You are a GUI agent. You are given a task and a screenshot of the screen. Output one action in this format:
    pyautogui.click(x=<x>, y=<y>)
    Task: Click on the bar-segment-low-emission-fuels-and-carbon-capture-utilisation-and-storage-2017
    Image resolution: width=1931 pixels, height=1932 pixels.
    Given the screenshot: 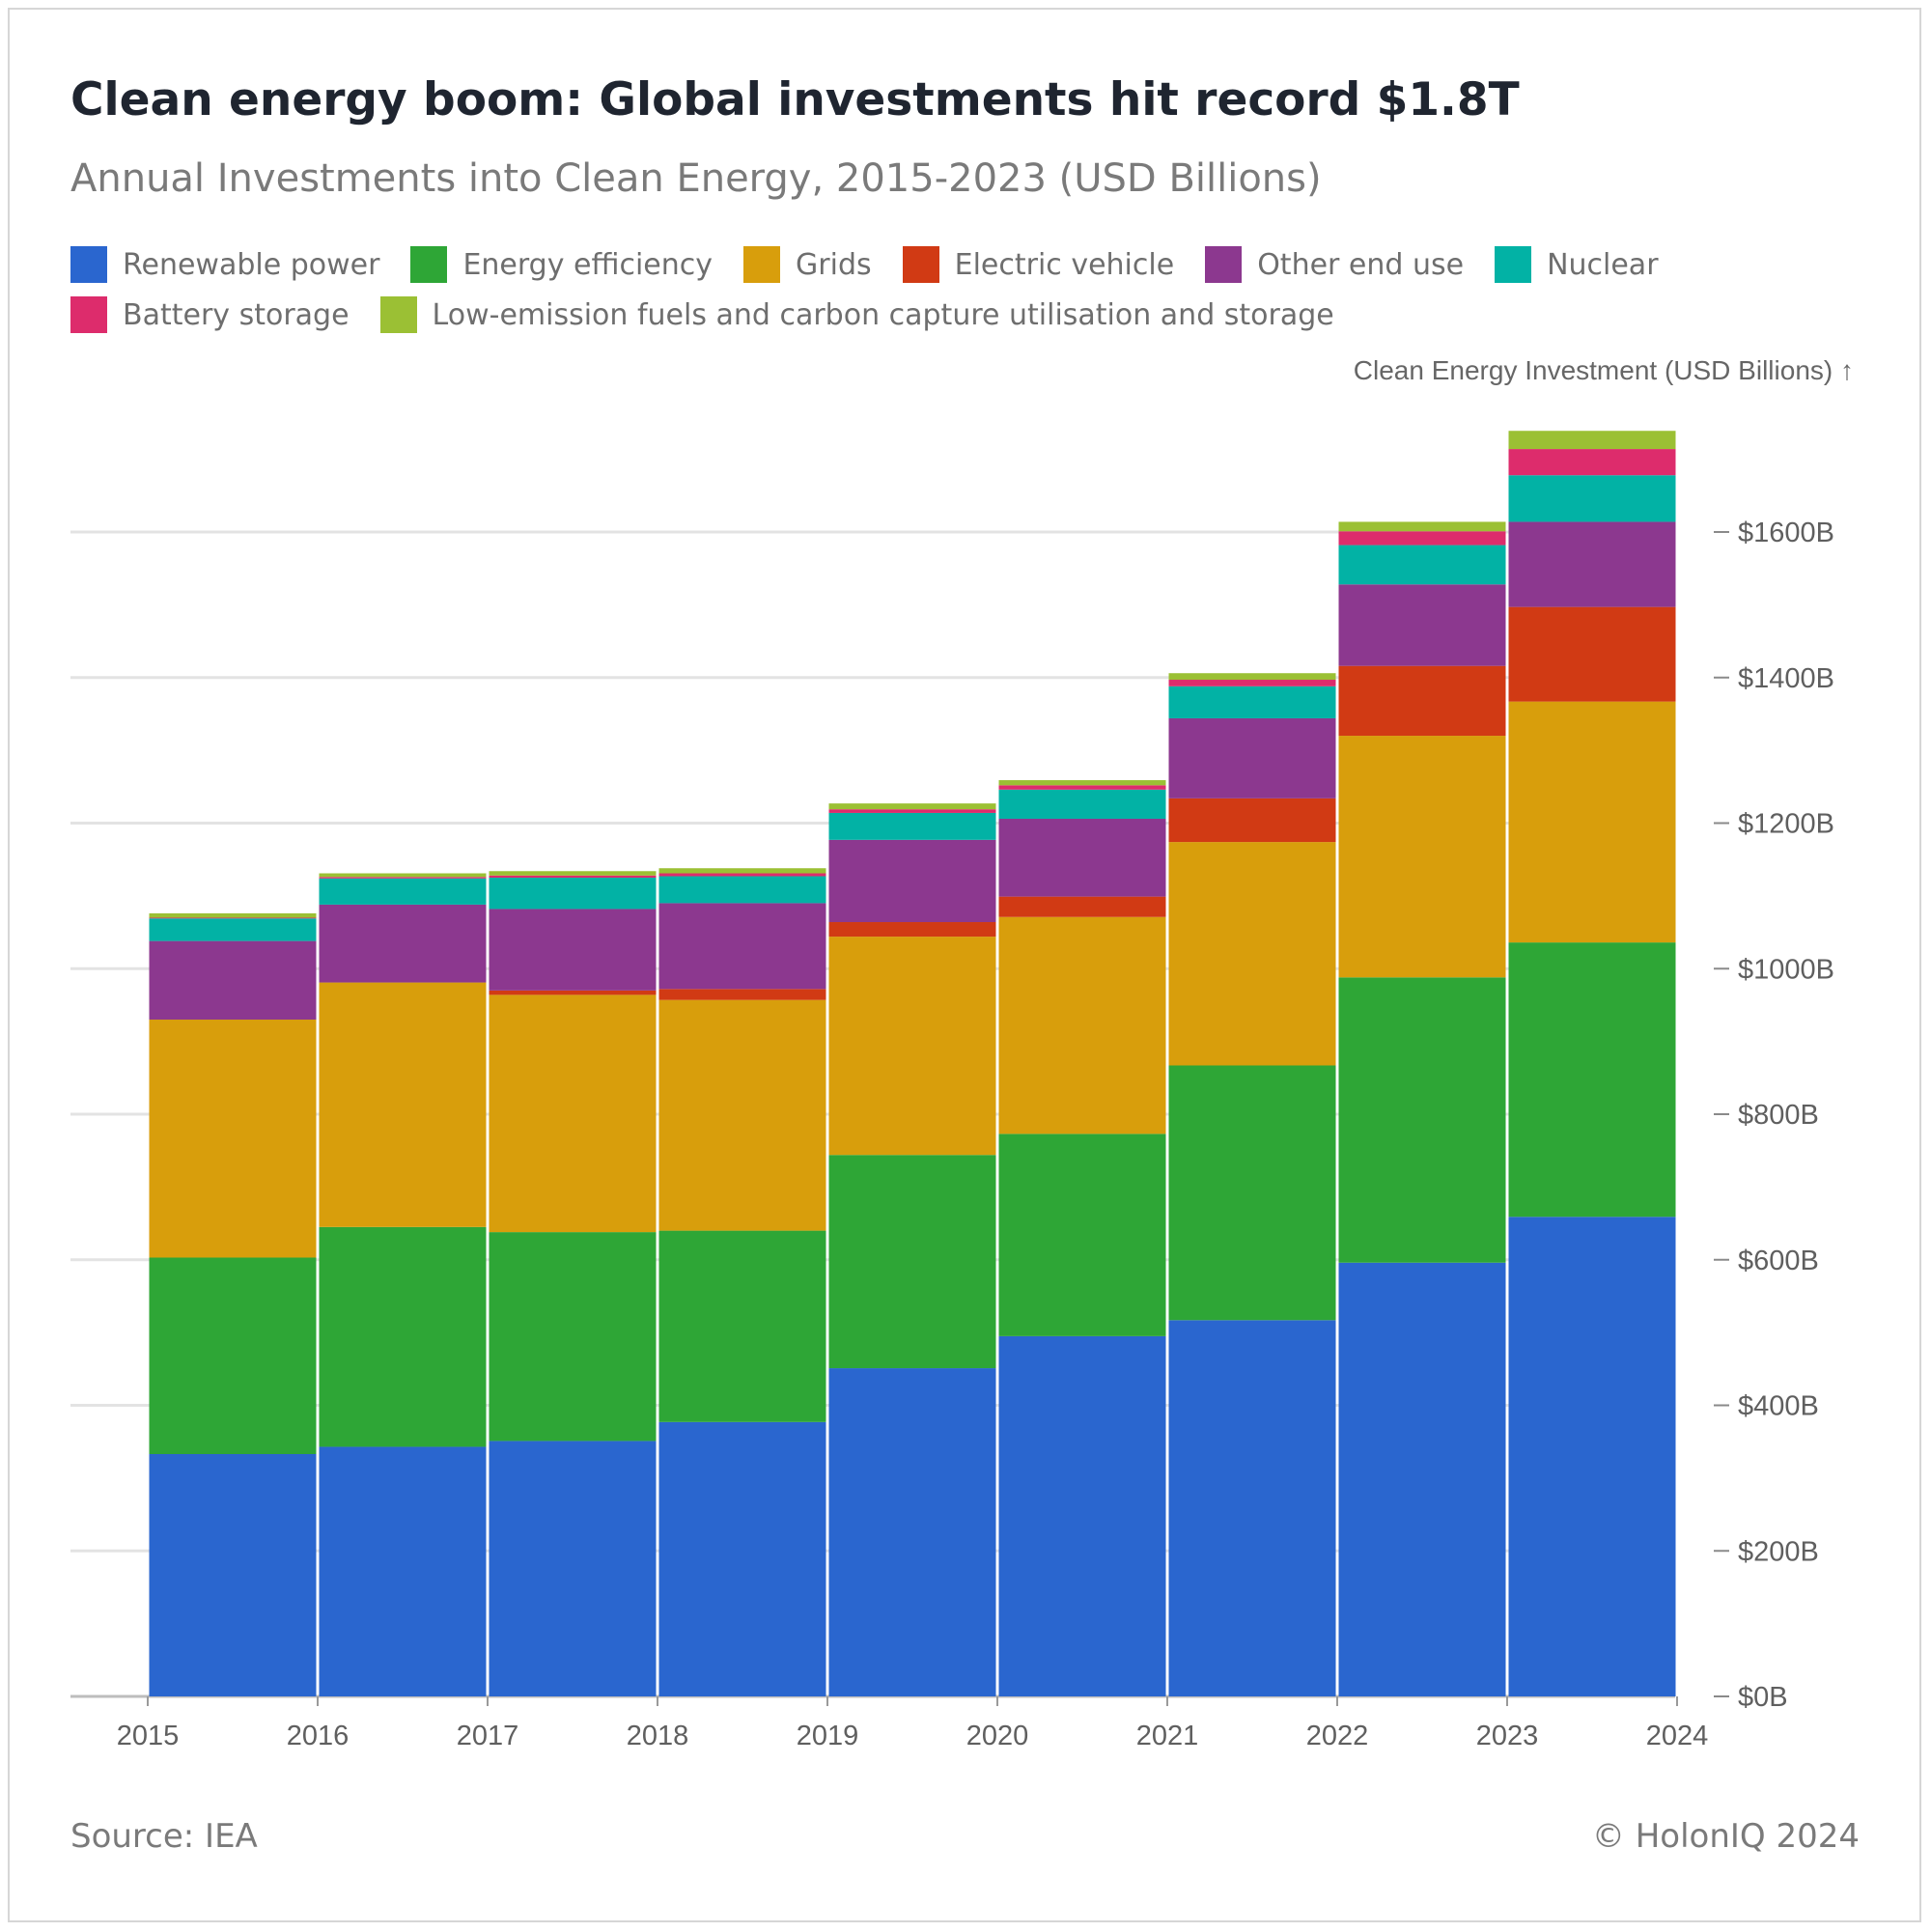 What is the action you would take?
    pyautogui.click(x=573, y=874)
    